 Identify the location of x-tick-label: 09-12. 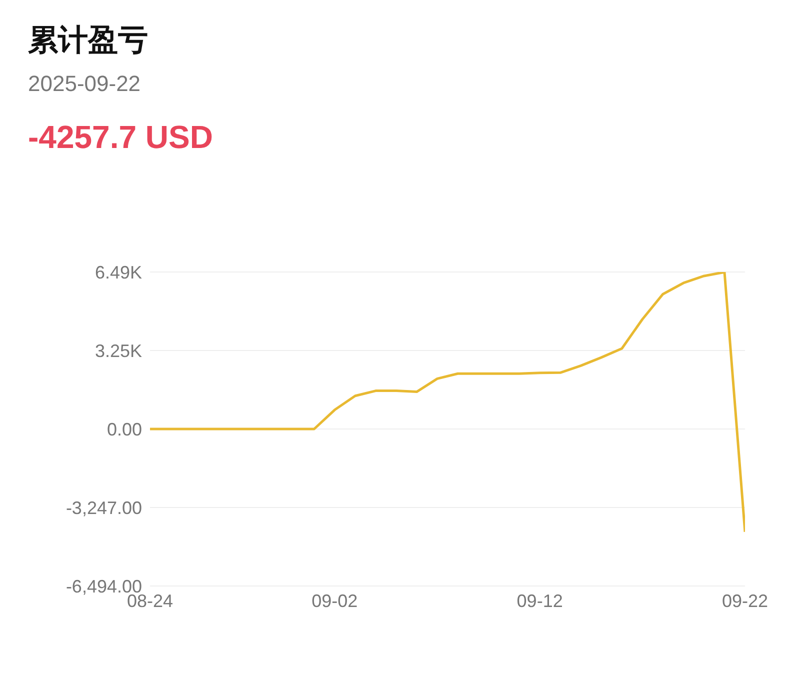
(539, 600).